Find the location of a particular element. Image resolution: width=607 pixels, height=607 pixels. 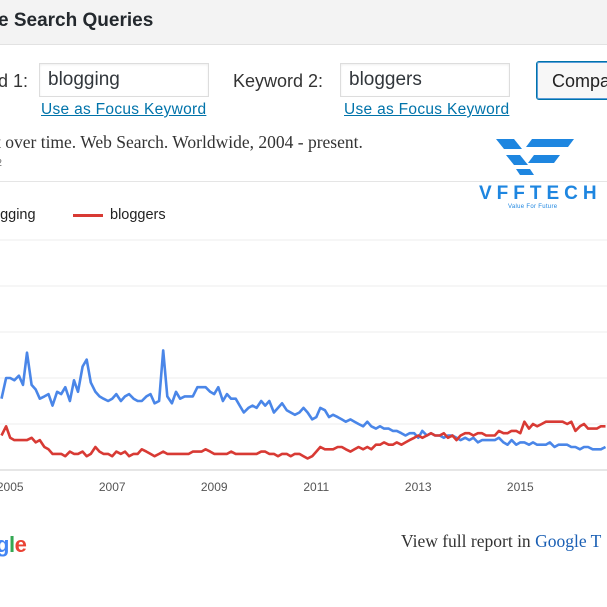

full-report-text: View full report in Google T is located at coordinates (501, 541).